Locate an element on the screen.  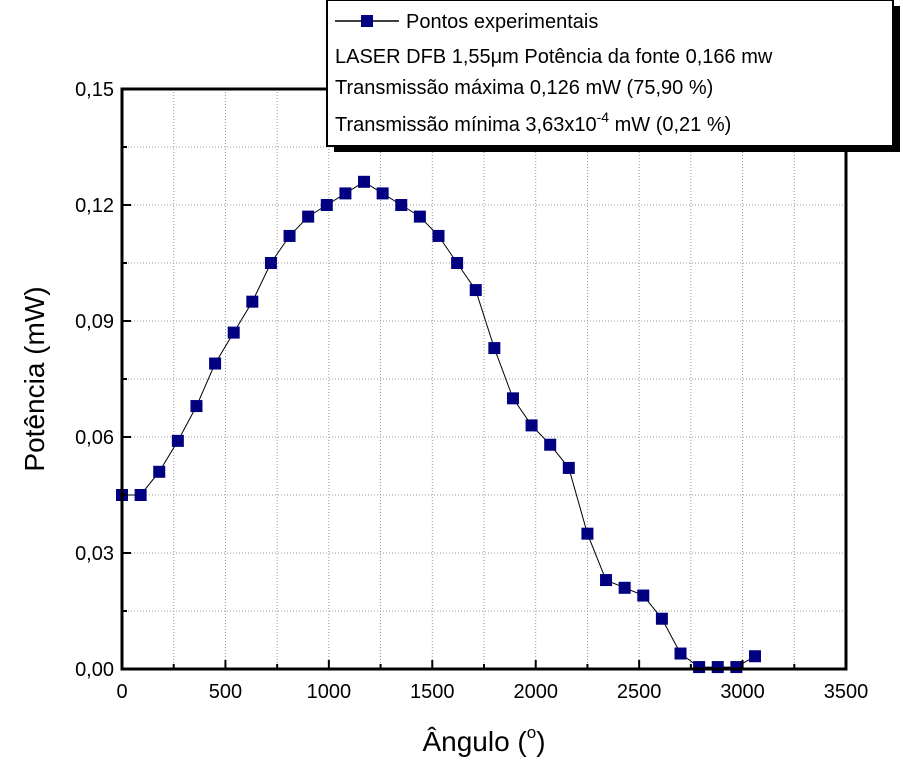
y-tick-label: 0,06 is located at coordinates (94, 438).